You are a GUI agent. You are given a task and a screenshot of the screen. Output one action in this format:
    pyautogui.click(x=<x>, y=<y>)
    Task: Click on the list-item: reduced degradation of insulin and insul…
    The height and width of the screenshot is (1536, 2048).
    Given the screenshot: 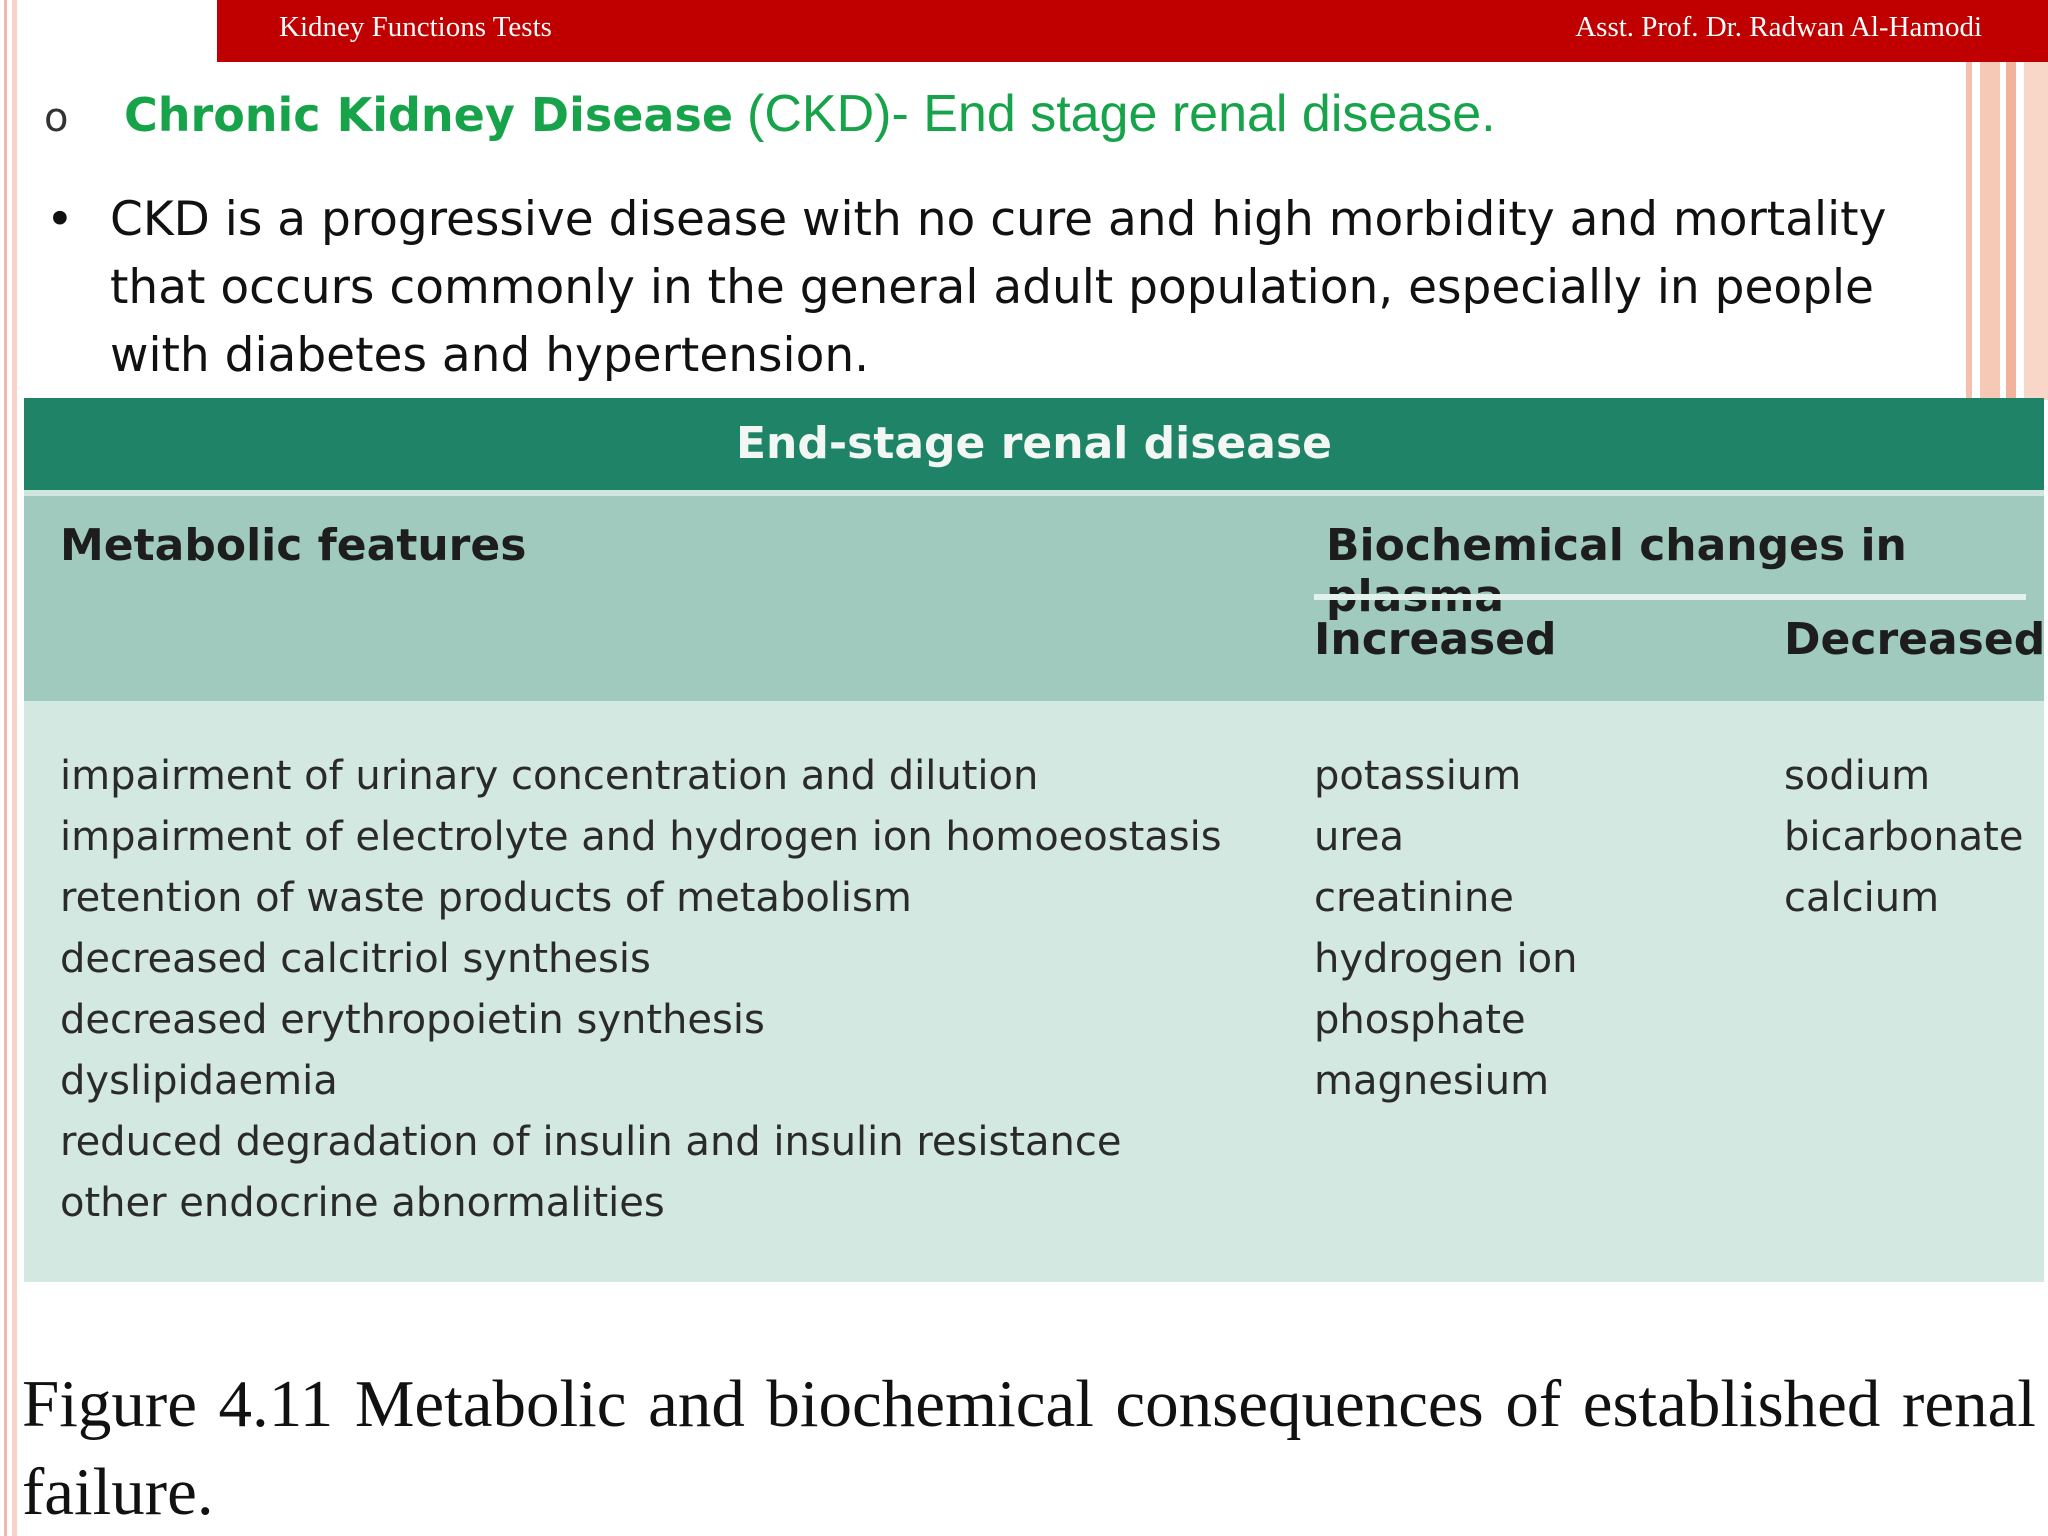 What is the action you would take?
    pyautogui.click(x=591, y=1142)
    